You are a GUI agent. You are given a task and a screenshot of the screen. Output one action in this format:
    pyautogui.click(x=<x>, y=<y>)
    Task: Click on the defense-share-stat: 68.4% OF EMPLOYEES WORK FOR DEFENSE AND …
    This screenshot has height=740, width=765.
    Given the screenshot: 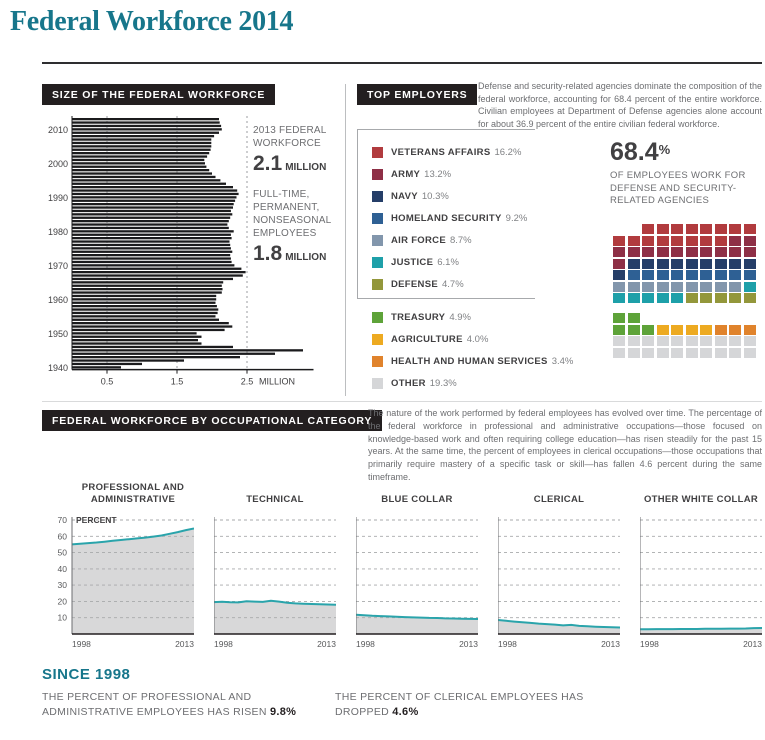 What is the action you would take?
    pyautogui.click(x=682, y=173)
    